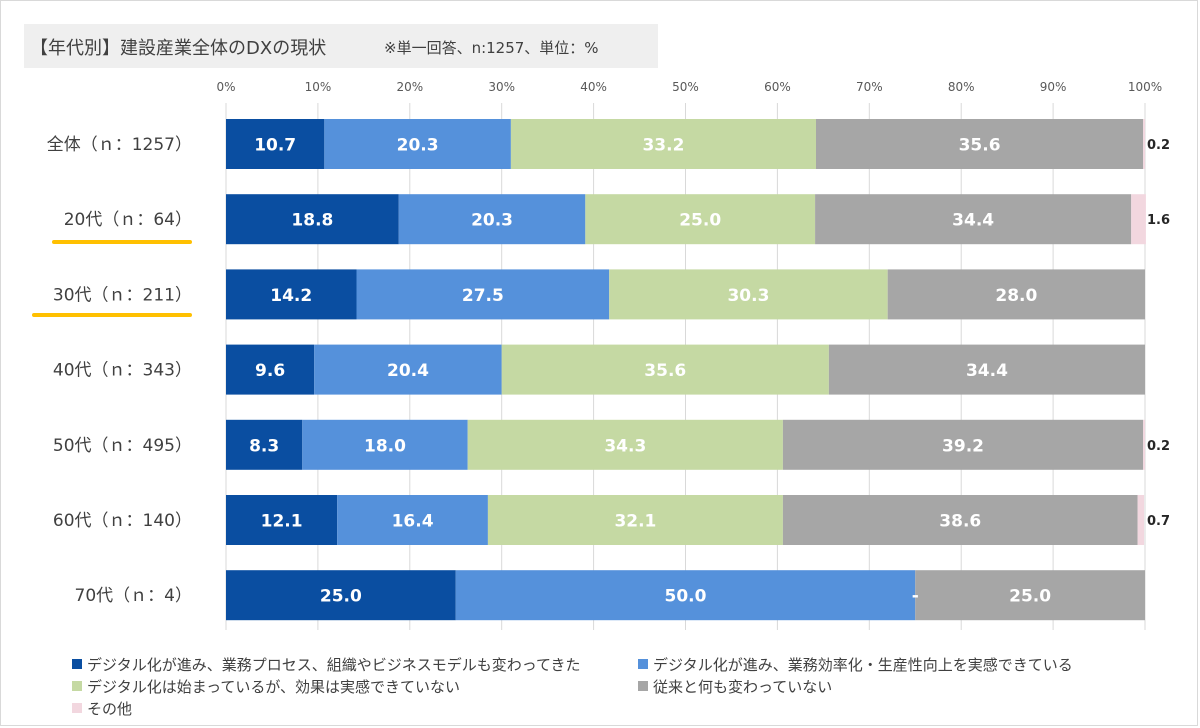 The image size is (1200, 728). What do you see at coordinates (863, 664) in the screenshot?
I see `legend-label: デジタル化が進み、業務効率化・生産性向上を実感できている` at bounding box center [863, 664].